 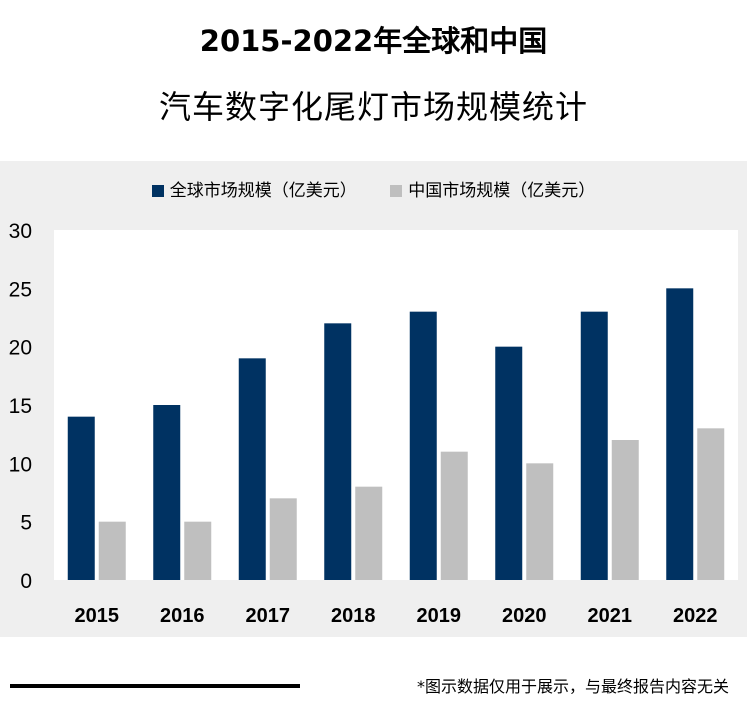 I want to click on y-tick-label: 0, so click(x=26, y=581).